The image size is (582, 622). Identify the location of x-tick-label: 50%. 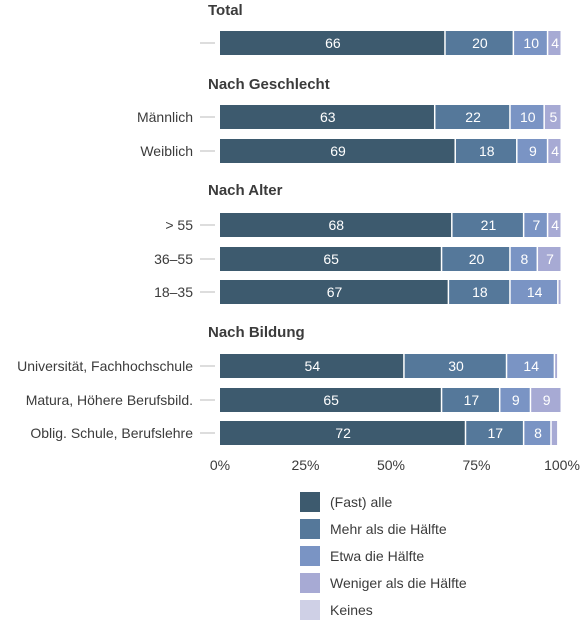
(391, 465).